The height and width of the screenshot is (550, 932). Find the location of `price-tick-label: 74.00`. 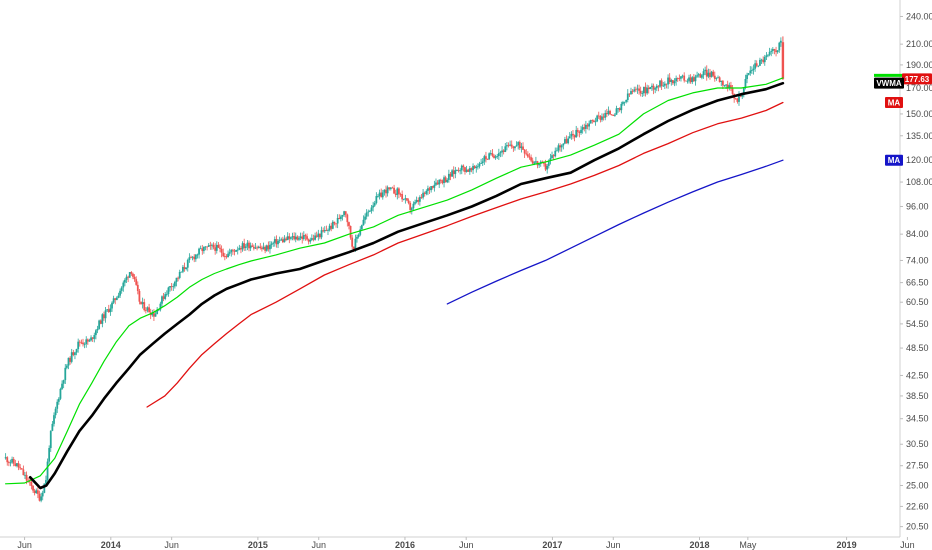

price-tick-label: 74.00 is located at coordinates (917, 260).